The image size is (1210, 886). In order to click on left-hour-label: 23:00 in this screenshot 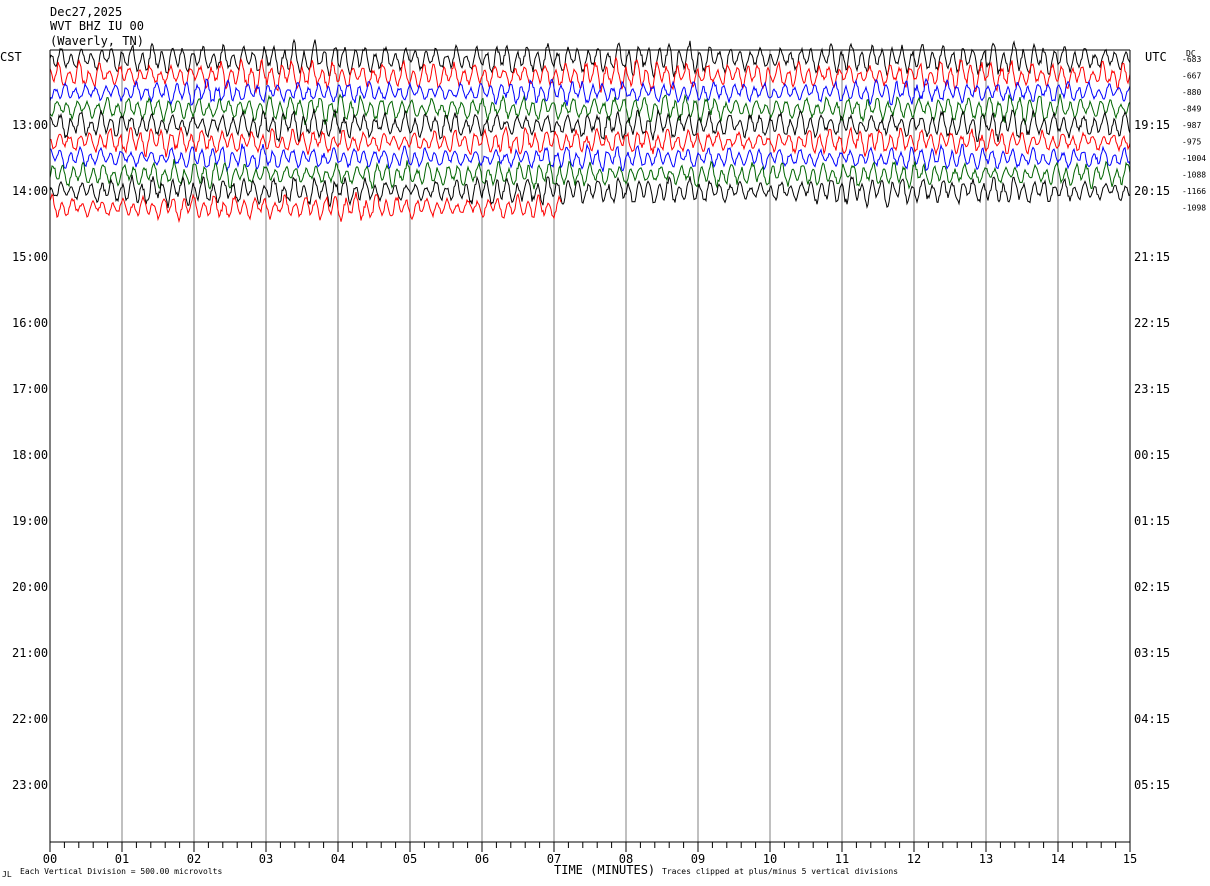, I will do `click(30, 785)`.